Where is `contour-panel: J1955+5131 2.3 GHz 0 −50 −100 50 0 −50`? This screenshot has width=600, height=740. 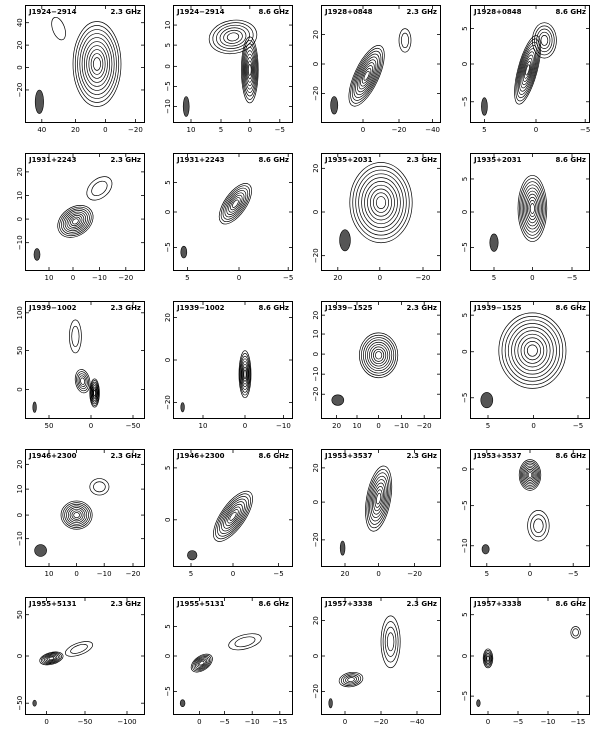 contour-panel: J1955+5131 2.3 GHz 0 −50 −100 50 0 −50 is located at coordinates (80, 661).